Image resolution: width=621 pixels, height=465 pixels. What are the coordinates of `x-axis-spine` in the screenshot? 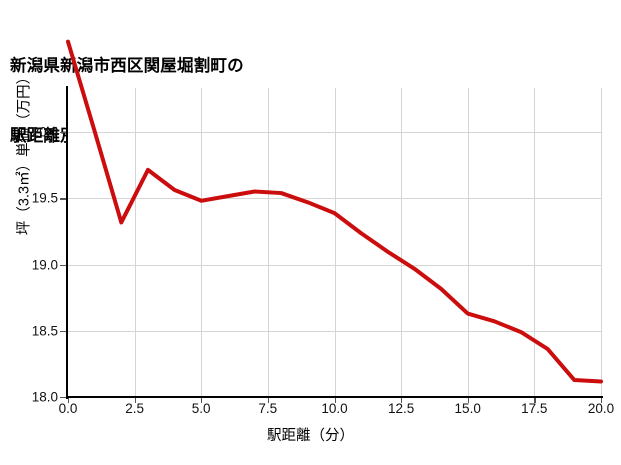 It's located at (334, 396).